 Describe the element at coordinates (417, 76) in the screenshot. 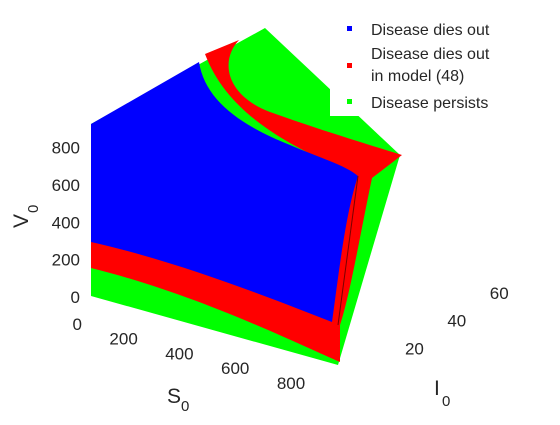

I see `legend-entry-model48-line2: in model (48)` at that location.